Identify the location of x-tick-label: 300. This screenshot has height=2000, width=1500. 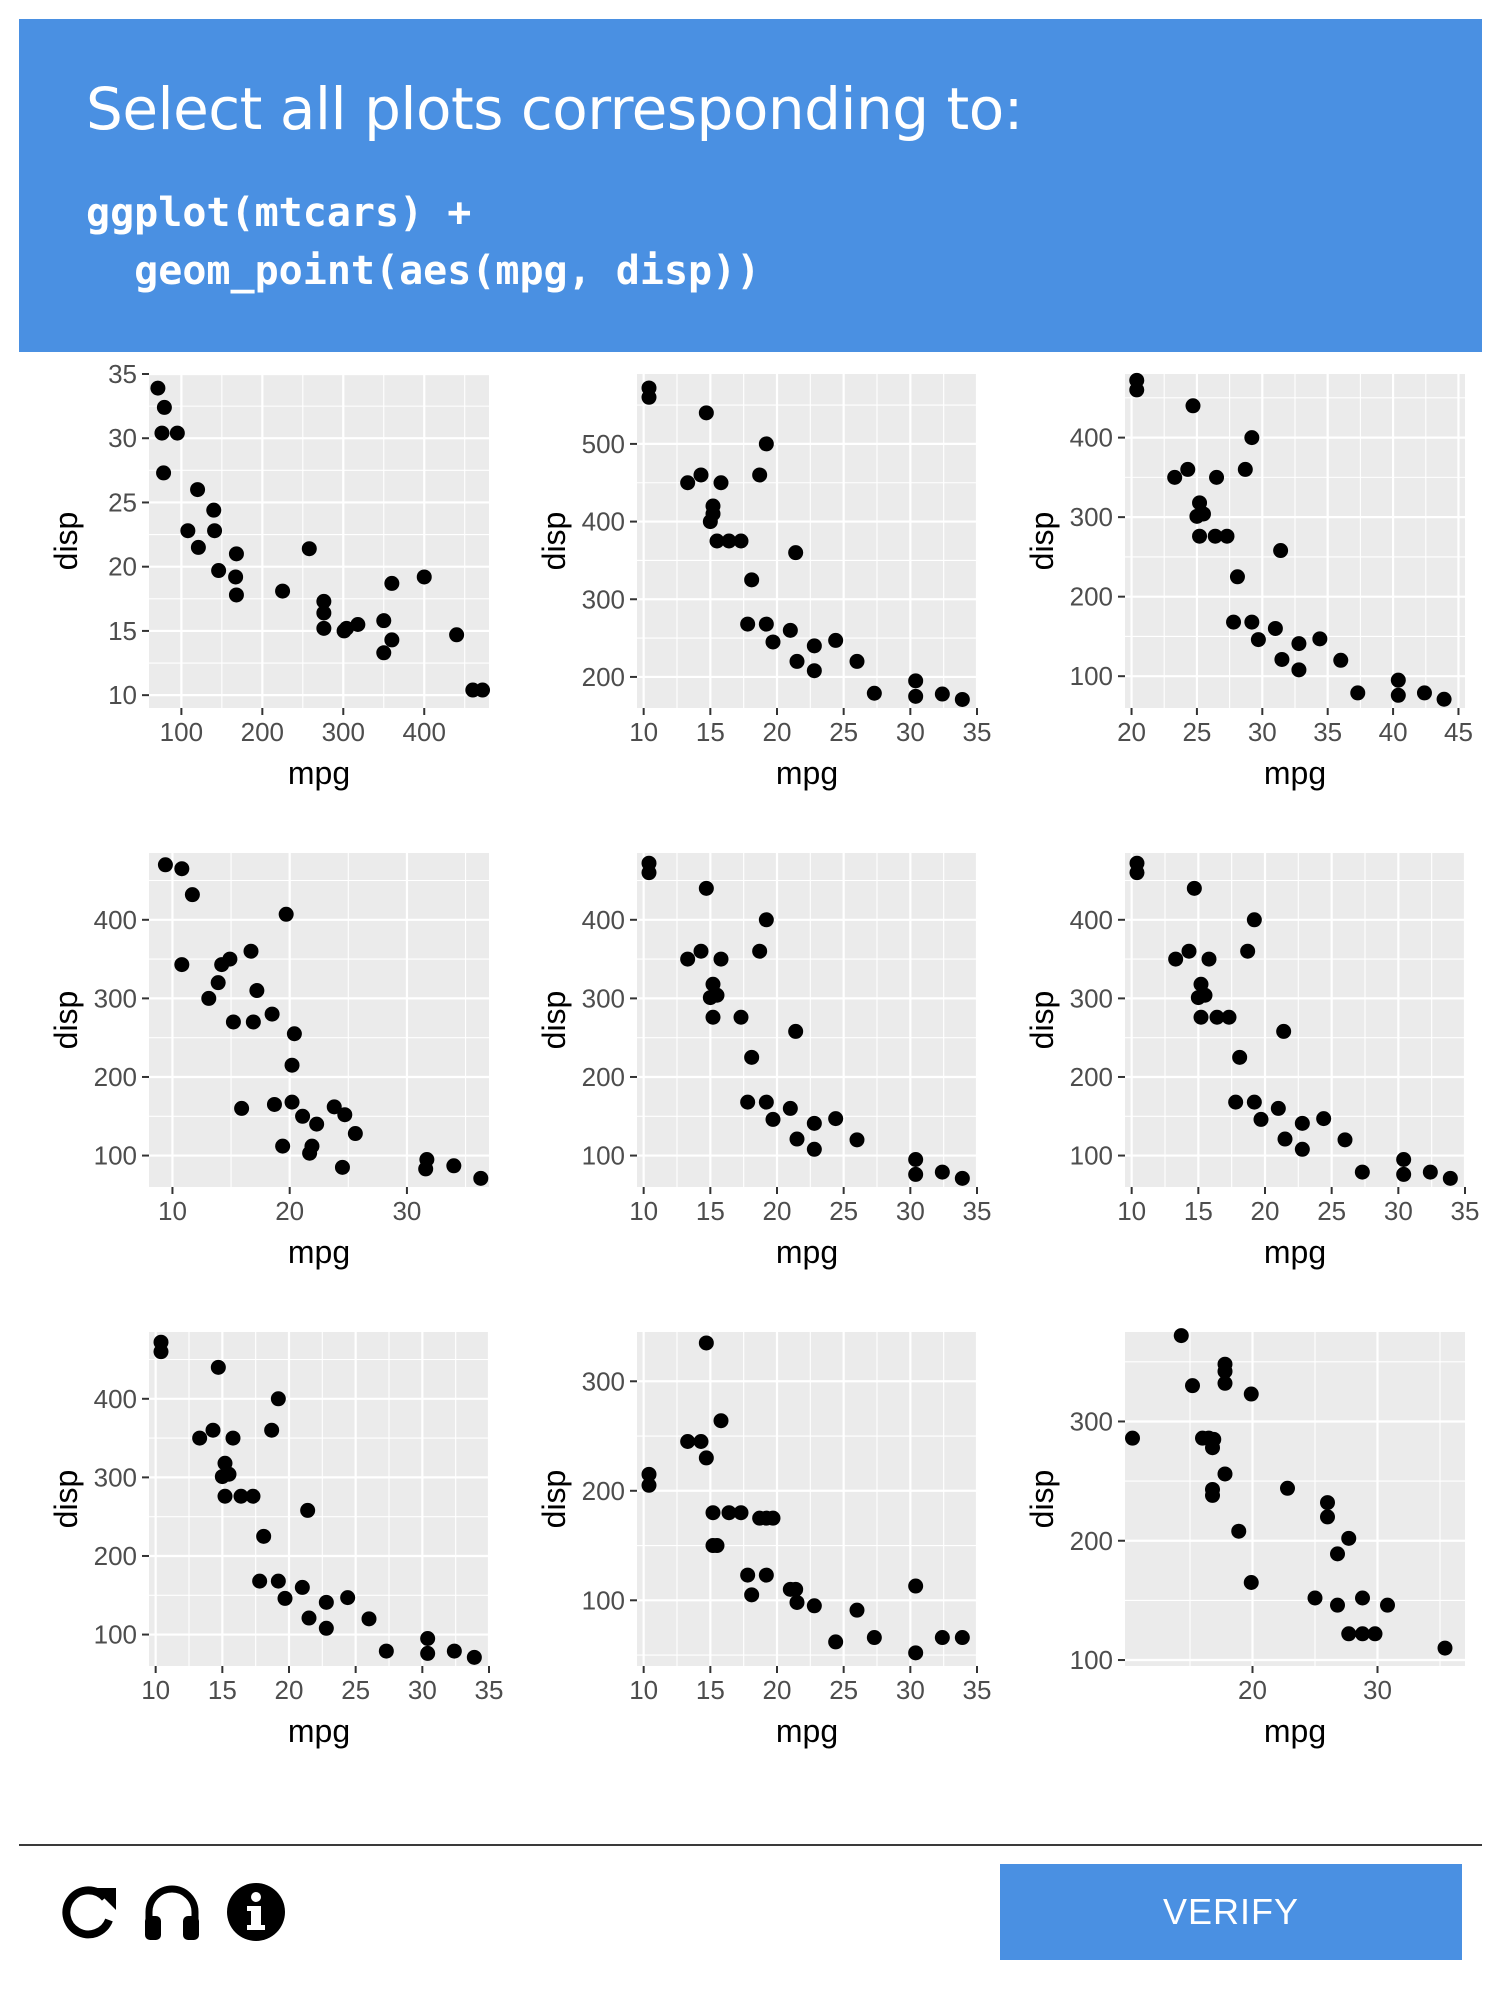
(343, 732).